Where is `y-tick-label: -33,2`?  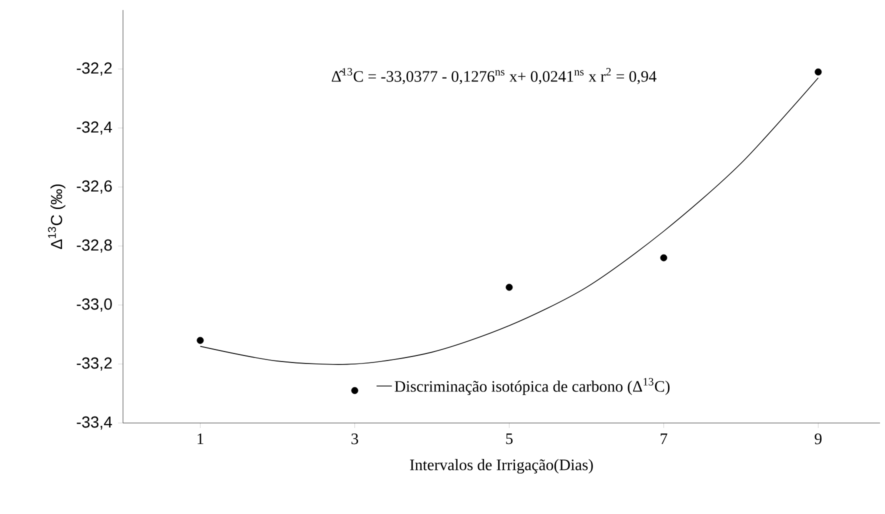 y-tick-label: -33,2 is located at coordinates (94, 364).